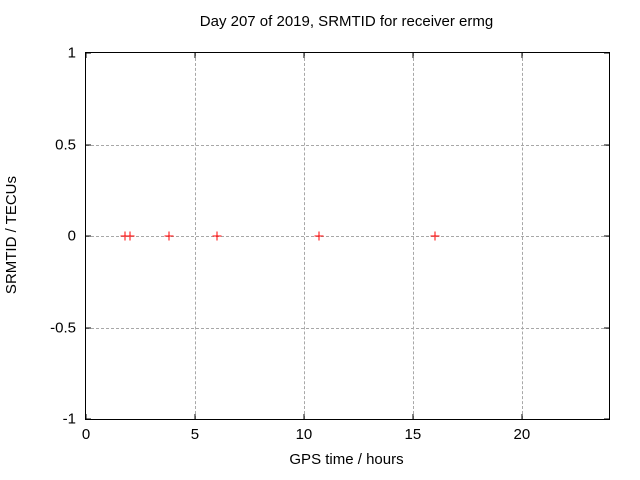 The image size is (640, 480). I want to click on y-axis-label-text: SRMTID / TECUs, so click(11, 235).